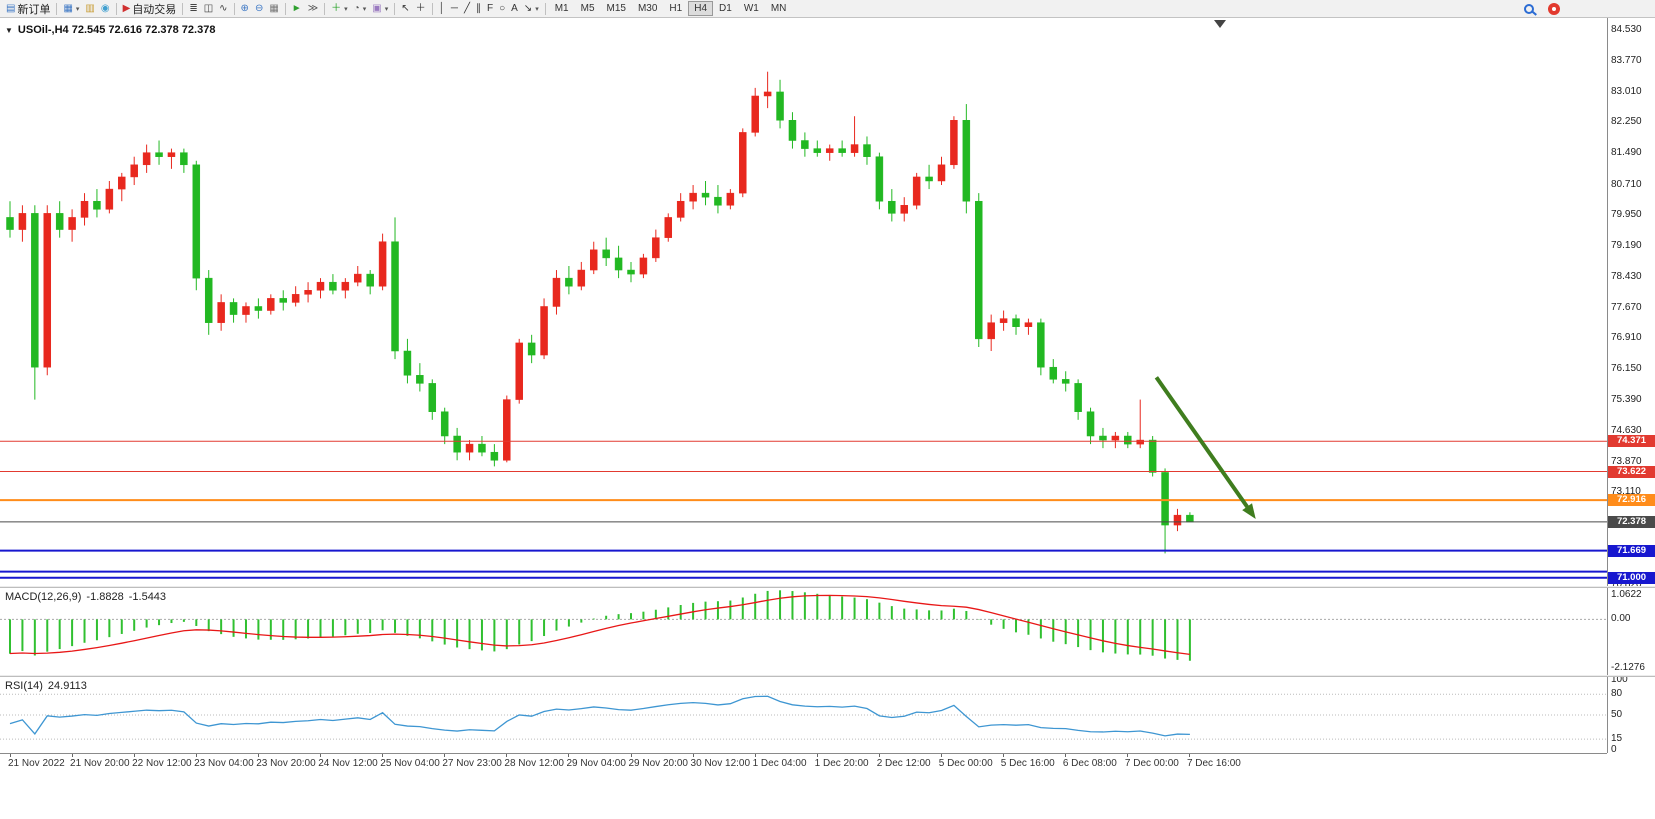 The height and width of the screenshot is (819, 1655). Describe the element at coordinates (356, 8) in the screenshot. I see `periods-icon: ◔` at that location.